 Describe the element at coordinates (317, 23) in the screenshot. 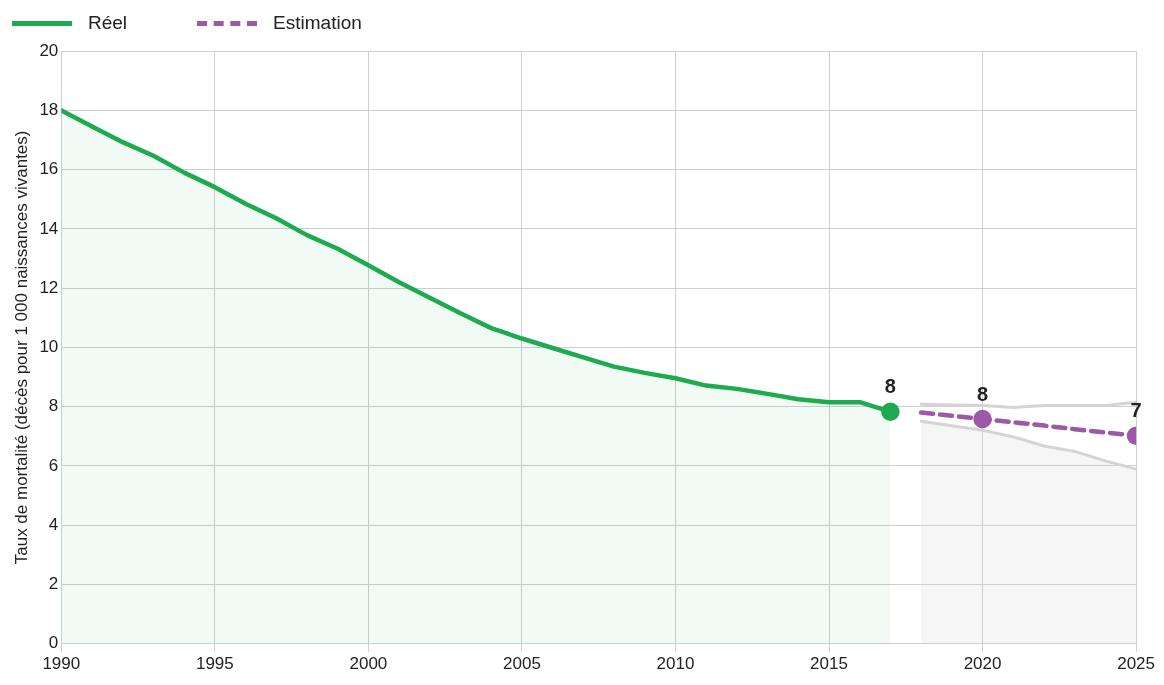

I see `legend-label: Estimation` at that location.